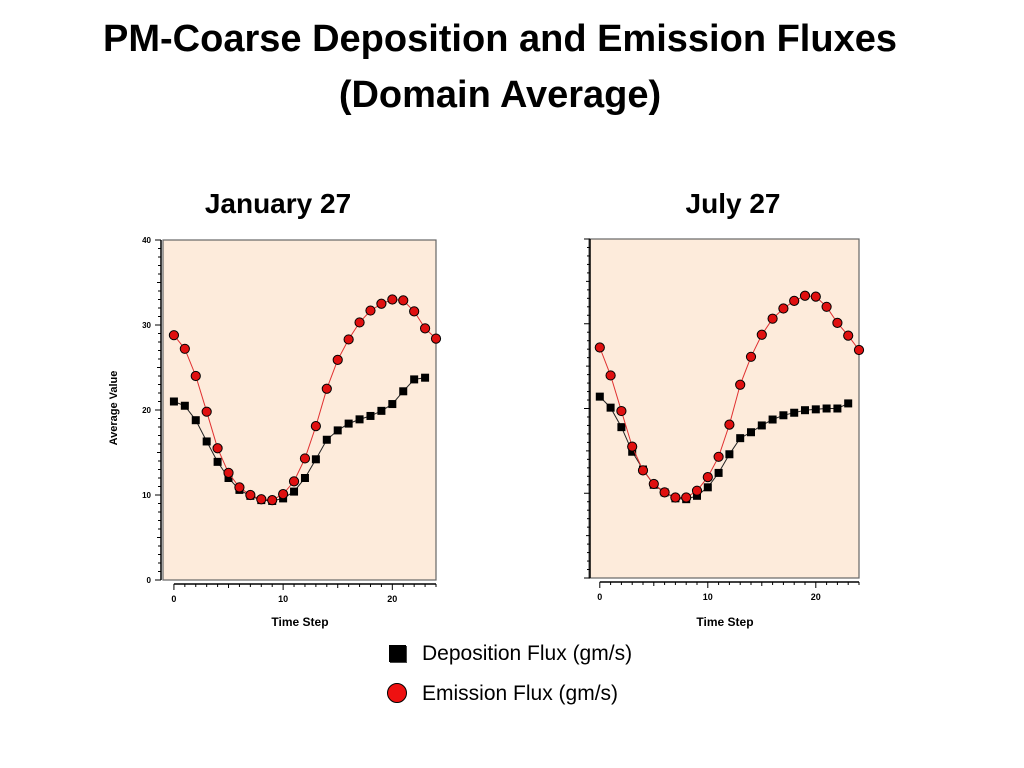 The width and height of the screenshot is (1024, 768). I want to click on legend-label-emission: Emission Flux (gm/s), so click(520, 693).